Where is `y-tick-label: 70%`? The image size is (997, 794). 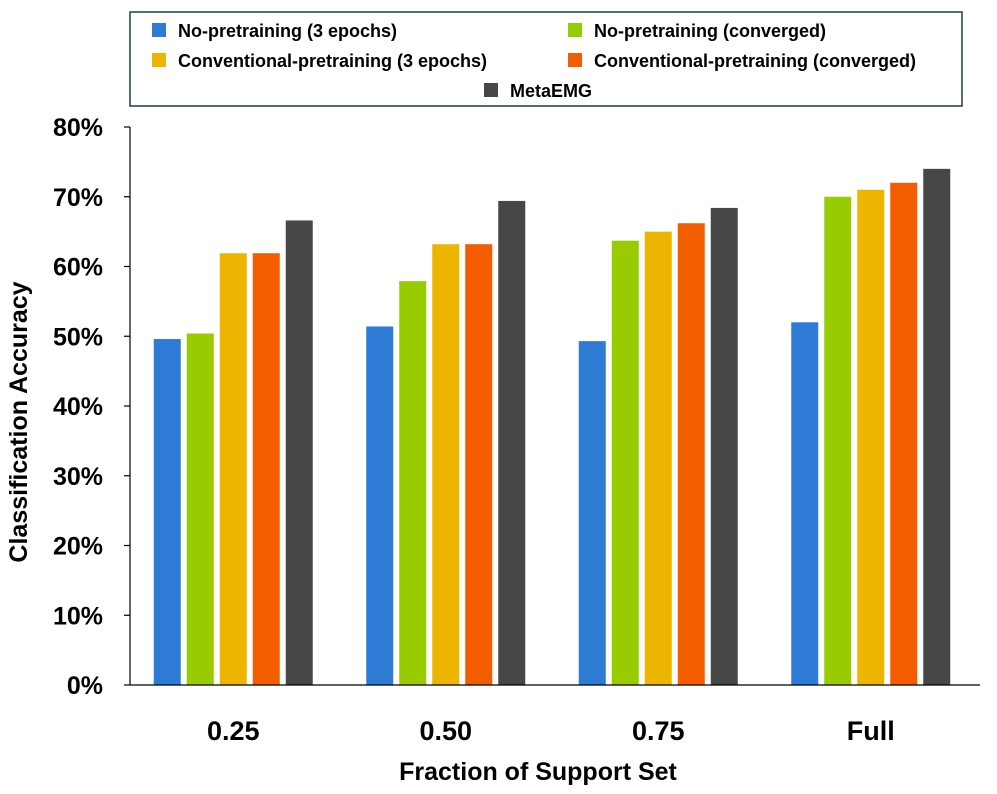
y-tick-label: 70% is located at coordinates (78, 198).